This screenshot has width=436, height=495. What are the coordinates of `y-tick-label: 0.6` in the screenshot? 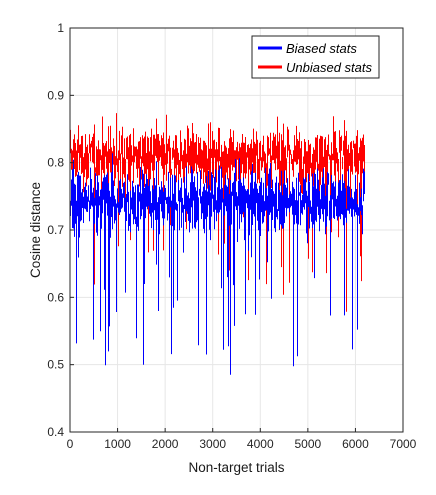 It's located at (55, 297).